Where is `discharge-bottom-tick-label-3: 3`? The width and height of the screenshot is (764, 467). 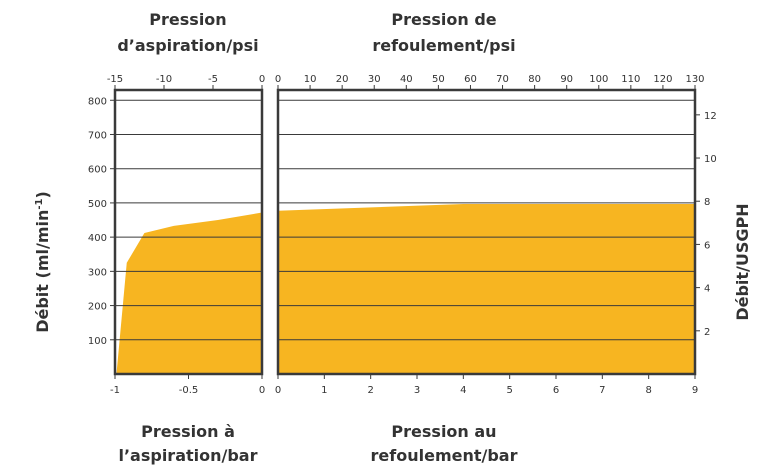
discharge-bottom-tick-label-3: 3 is located at coordinates (417, 390).